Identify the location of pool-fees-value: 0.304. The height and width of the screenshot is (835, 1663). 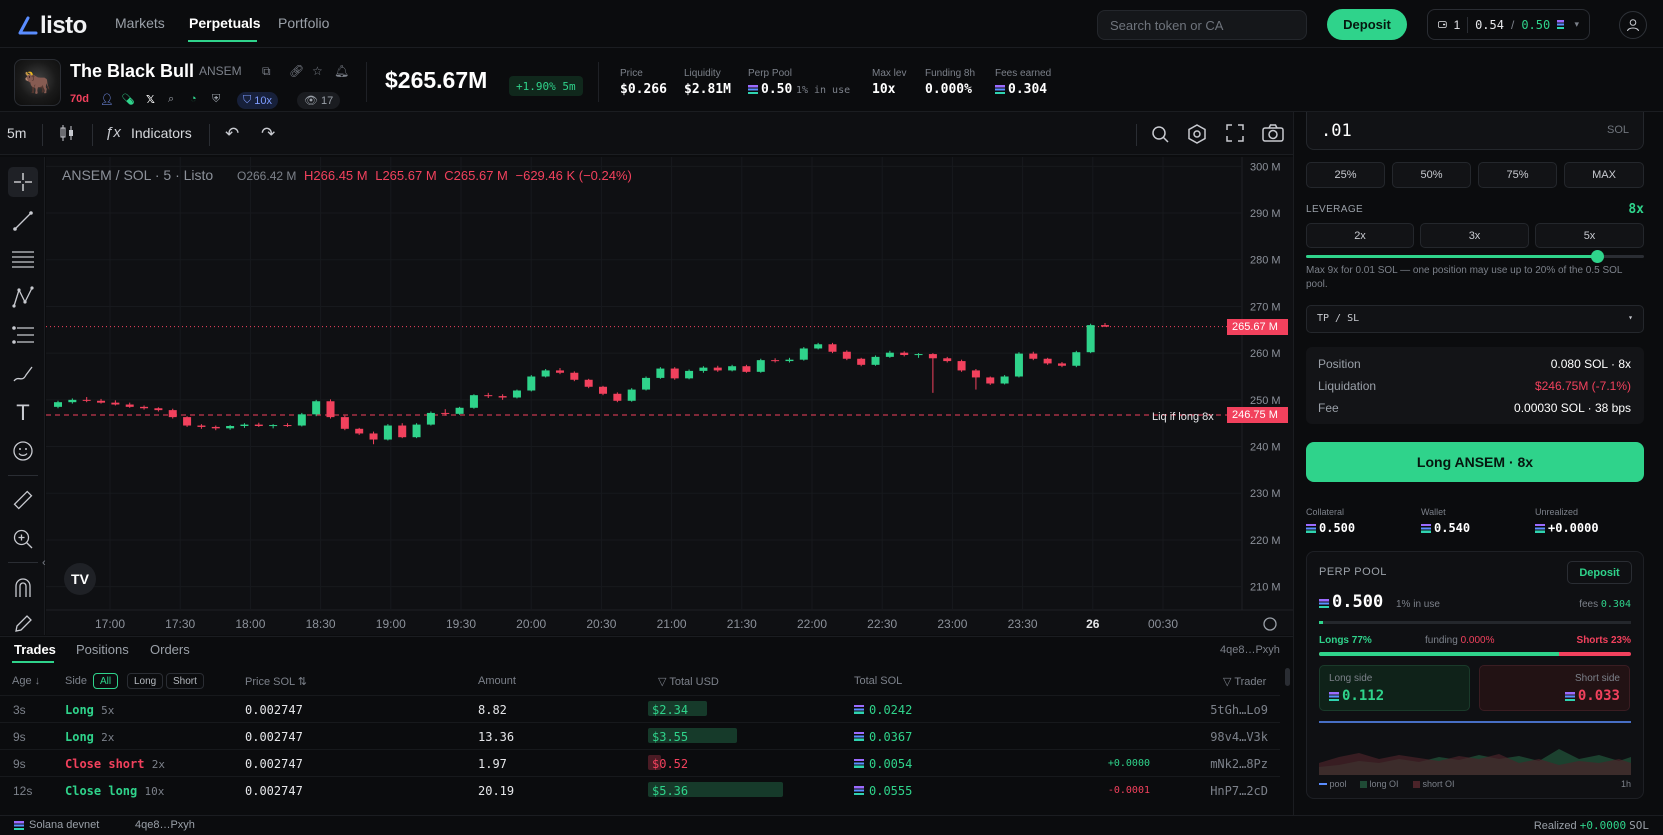
(1615, 604).